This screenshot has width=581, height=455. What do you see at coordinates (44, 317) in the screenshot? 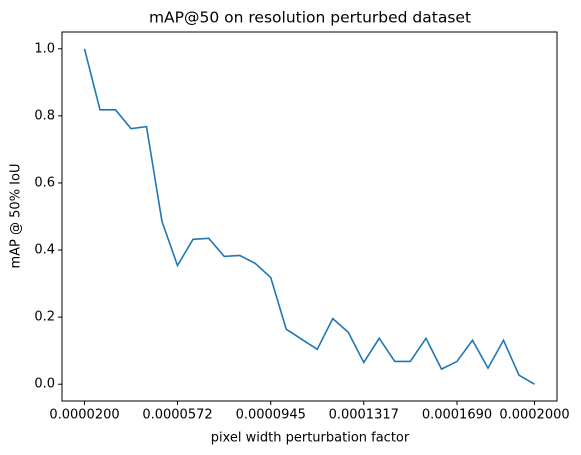
I see `y-tick-label: 0.2` at bounding box center [44, 317].